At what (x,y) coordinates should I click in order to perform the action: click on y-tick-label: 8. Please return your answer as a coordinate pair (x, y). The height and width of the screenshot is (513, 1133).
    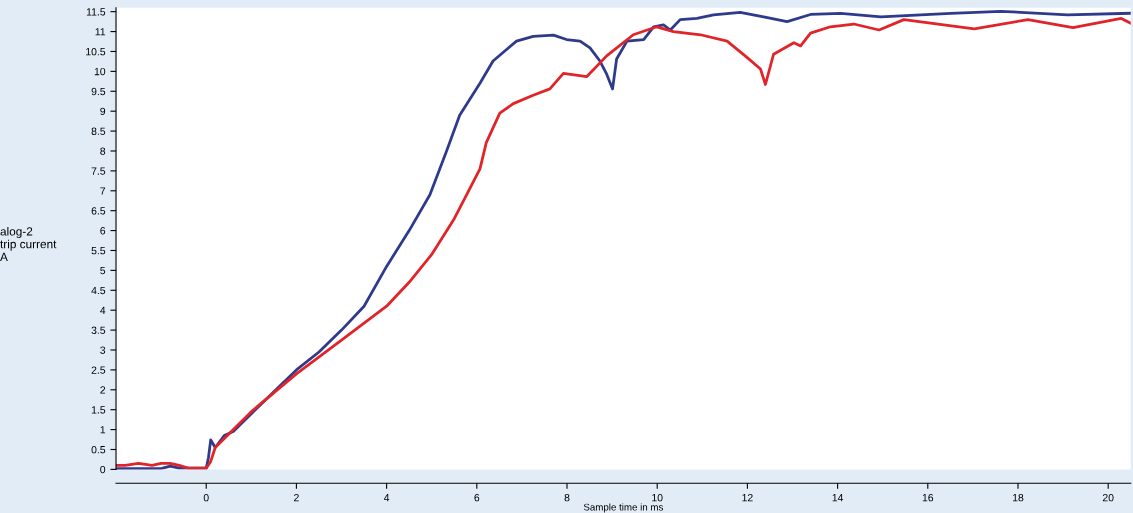
    Looking at the image, I should click on (103, 151).